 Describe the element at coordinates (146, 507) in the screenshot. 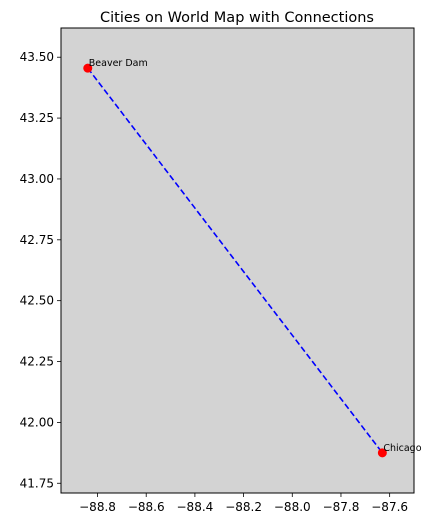

I see `x-tick-label: −88.6` at that location.